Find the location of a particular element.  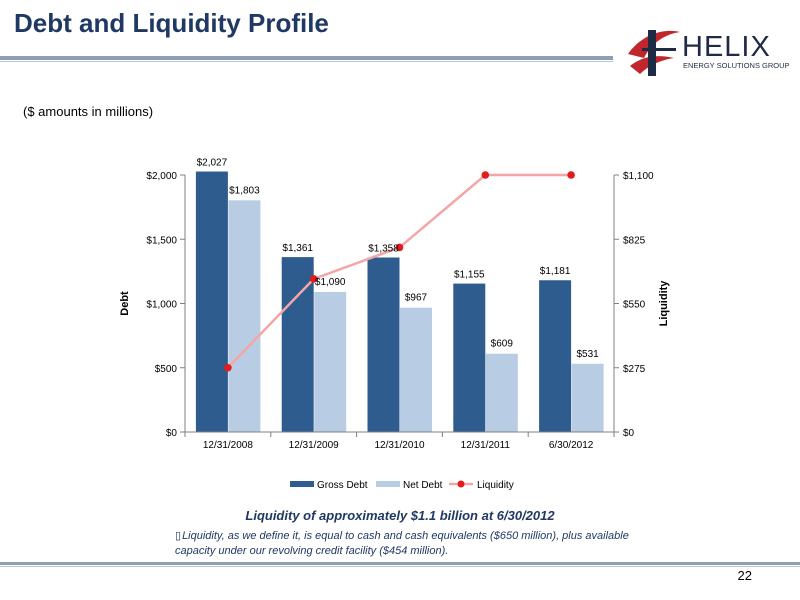

x-tick-label: 12/31/2008 is located at coordinates (228, 445).